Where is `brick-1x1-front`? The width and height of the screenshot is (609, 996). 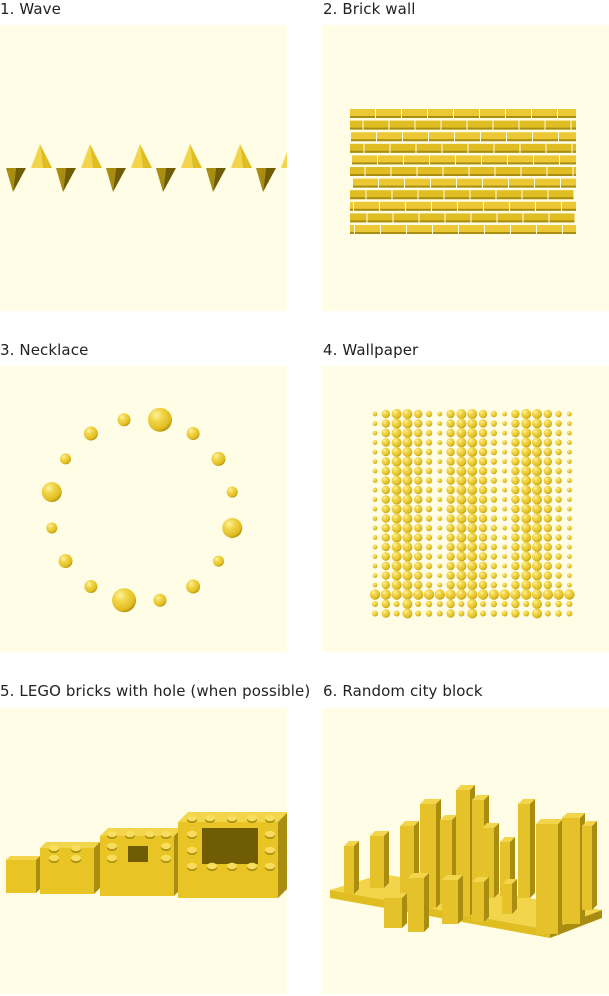 brick-1x1-front is located at coordinates (21, 876).